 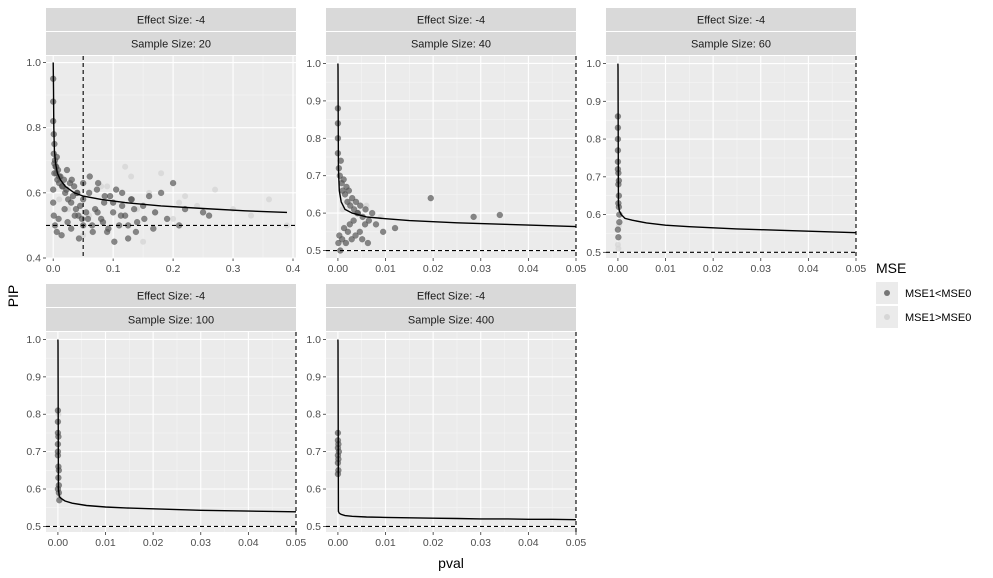 I want to click on legend-entry-label: MSE1<MSE0, so click(x=938, y=294).